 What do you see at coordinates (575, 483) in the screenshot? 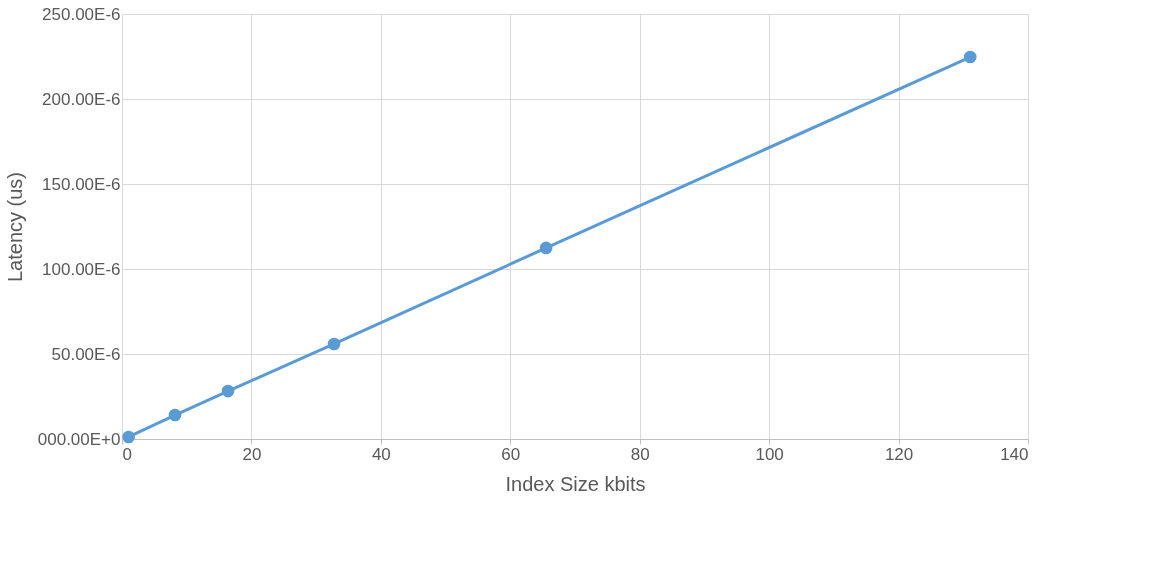
I see `x-axis-title: Index Size kbits` at bounding box center [575, 483].